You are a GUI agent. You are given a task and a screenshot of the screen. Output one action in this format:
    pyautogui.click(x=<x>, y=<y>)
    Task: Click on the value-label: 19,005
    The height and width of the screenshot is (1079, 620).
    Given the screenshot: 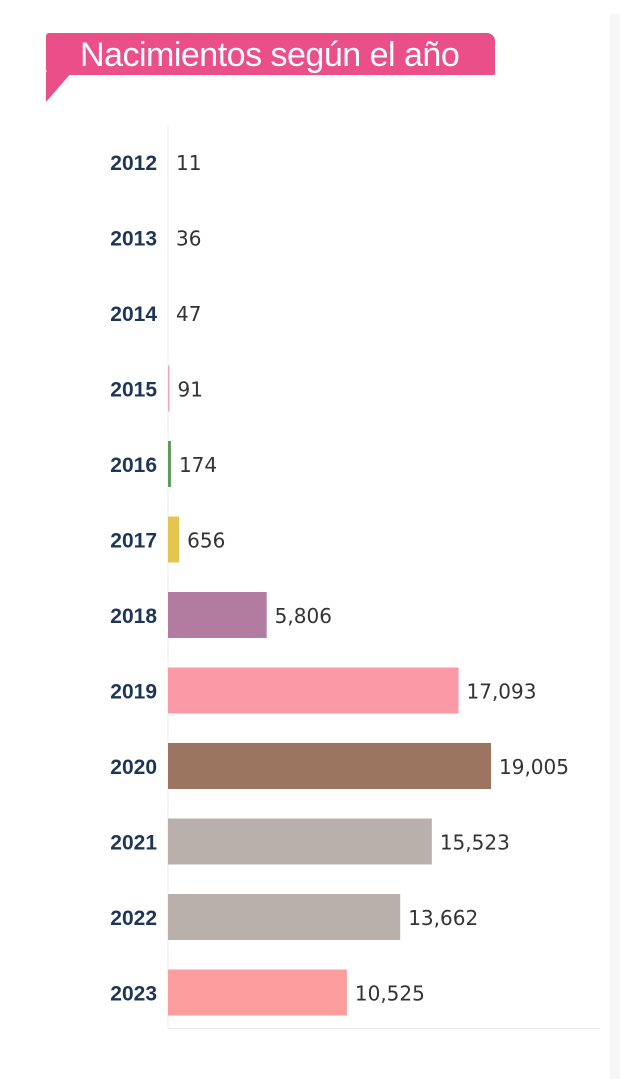 What is the action you would take?
    pyautogui.click(x=534, y=767)
    